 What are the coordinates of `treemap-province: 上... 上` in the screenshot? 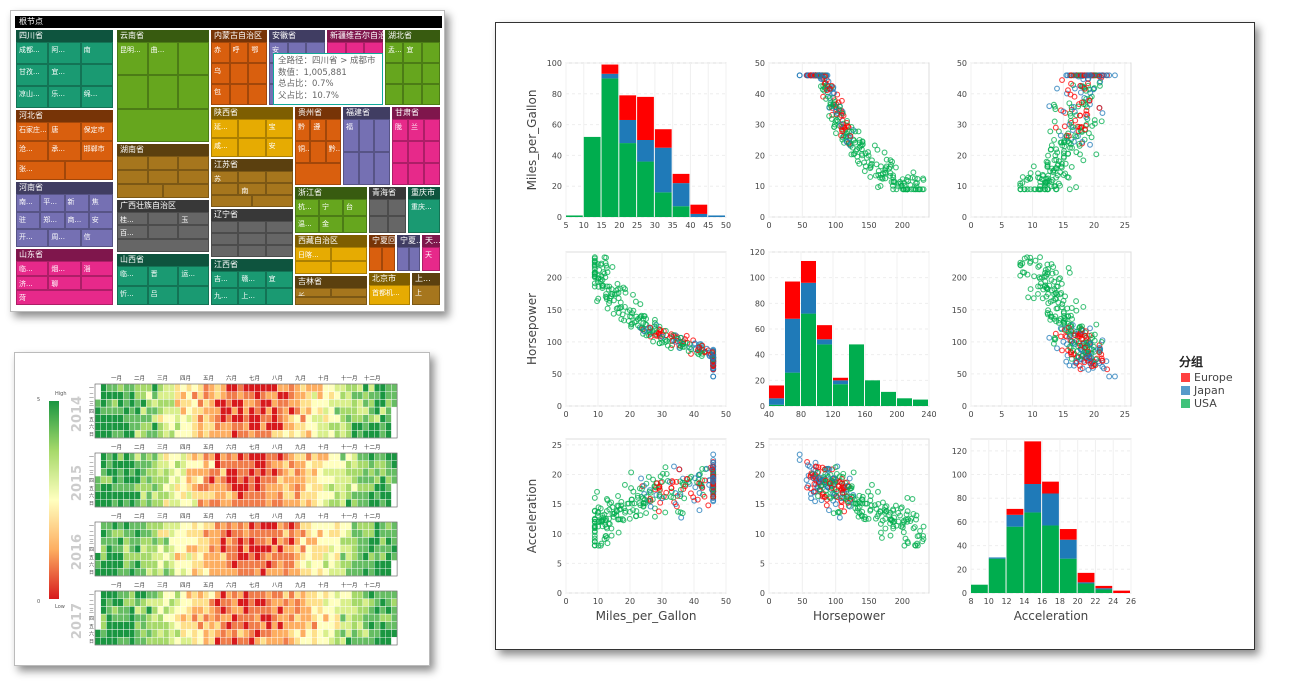 It's located at (426, 289).